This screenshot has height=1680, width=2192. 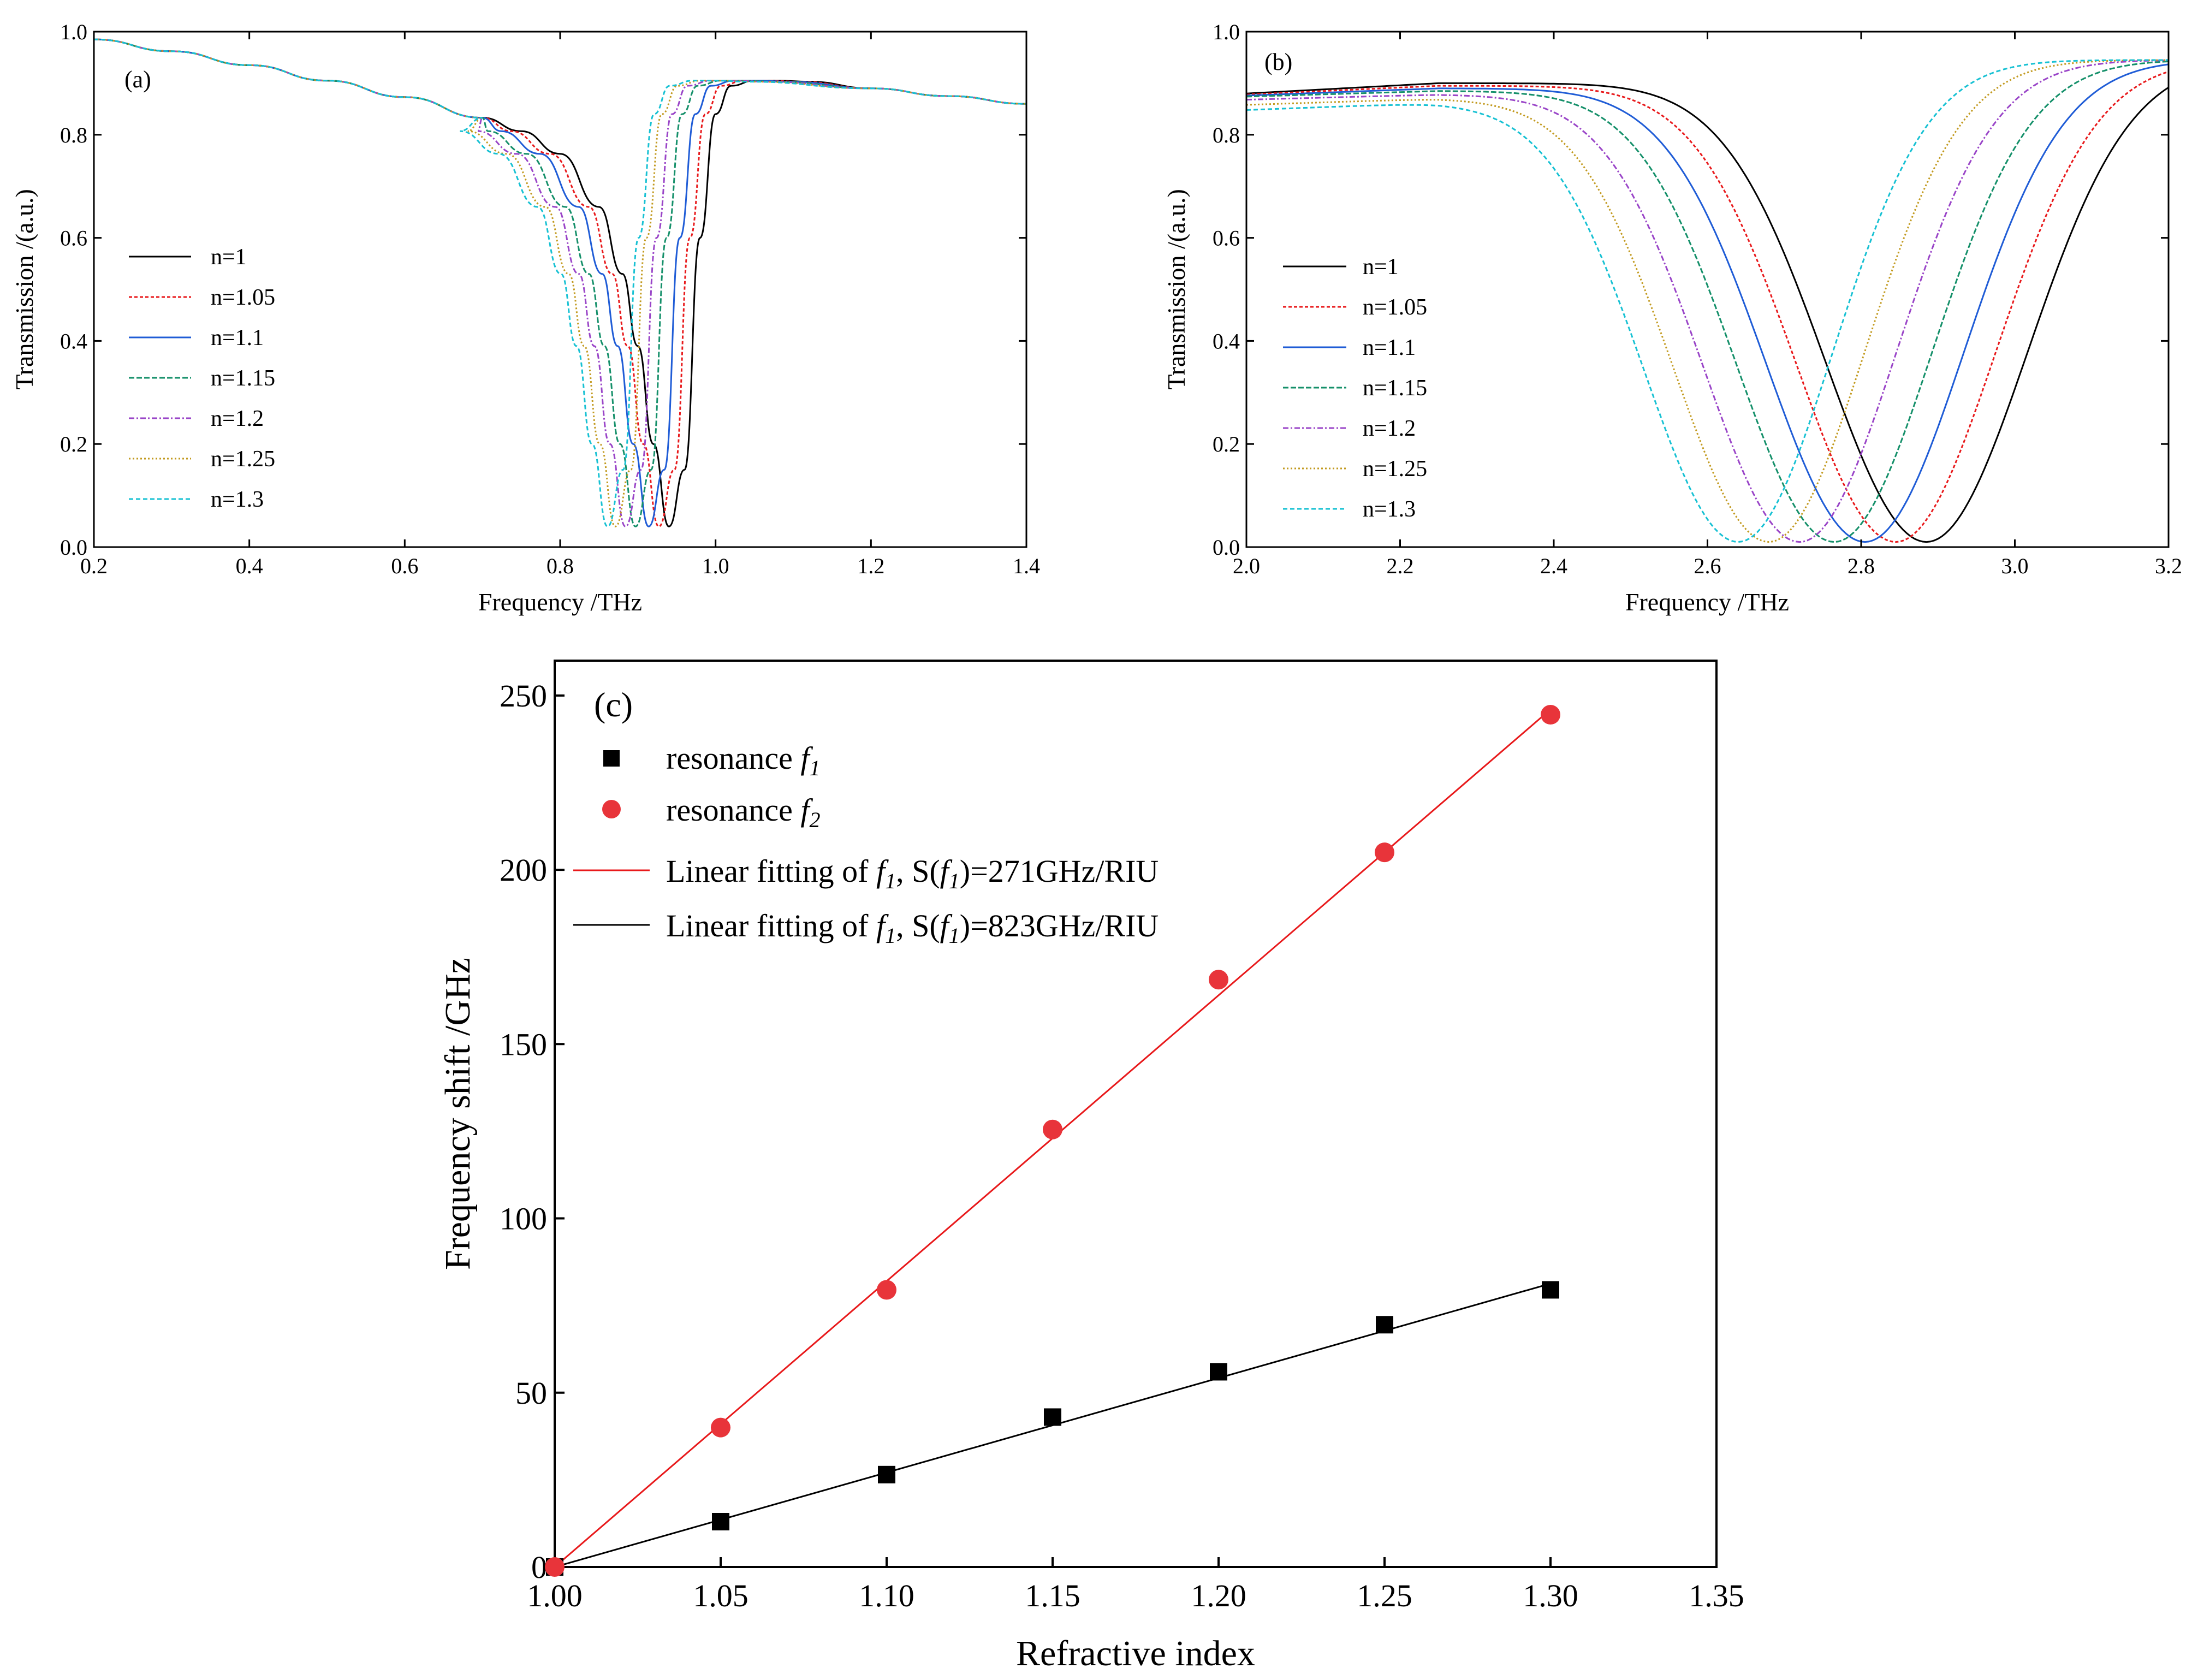 I want to click on x-tick-label: 2.2, so click(x=1400, y=566).